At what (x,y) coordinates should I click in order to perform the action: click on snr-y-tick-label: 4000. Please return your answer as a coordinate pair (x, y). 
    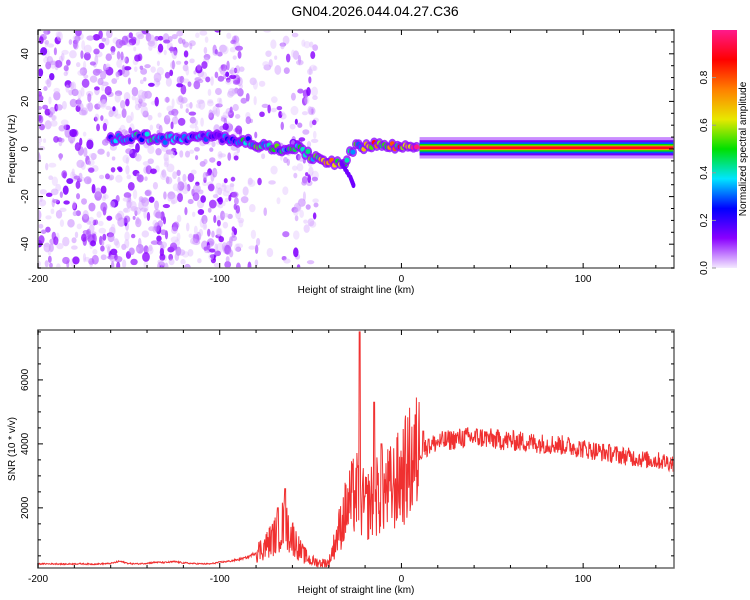
    Looking at the image, I should click on (25, 443).